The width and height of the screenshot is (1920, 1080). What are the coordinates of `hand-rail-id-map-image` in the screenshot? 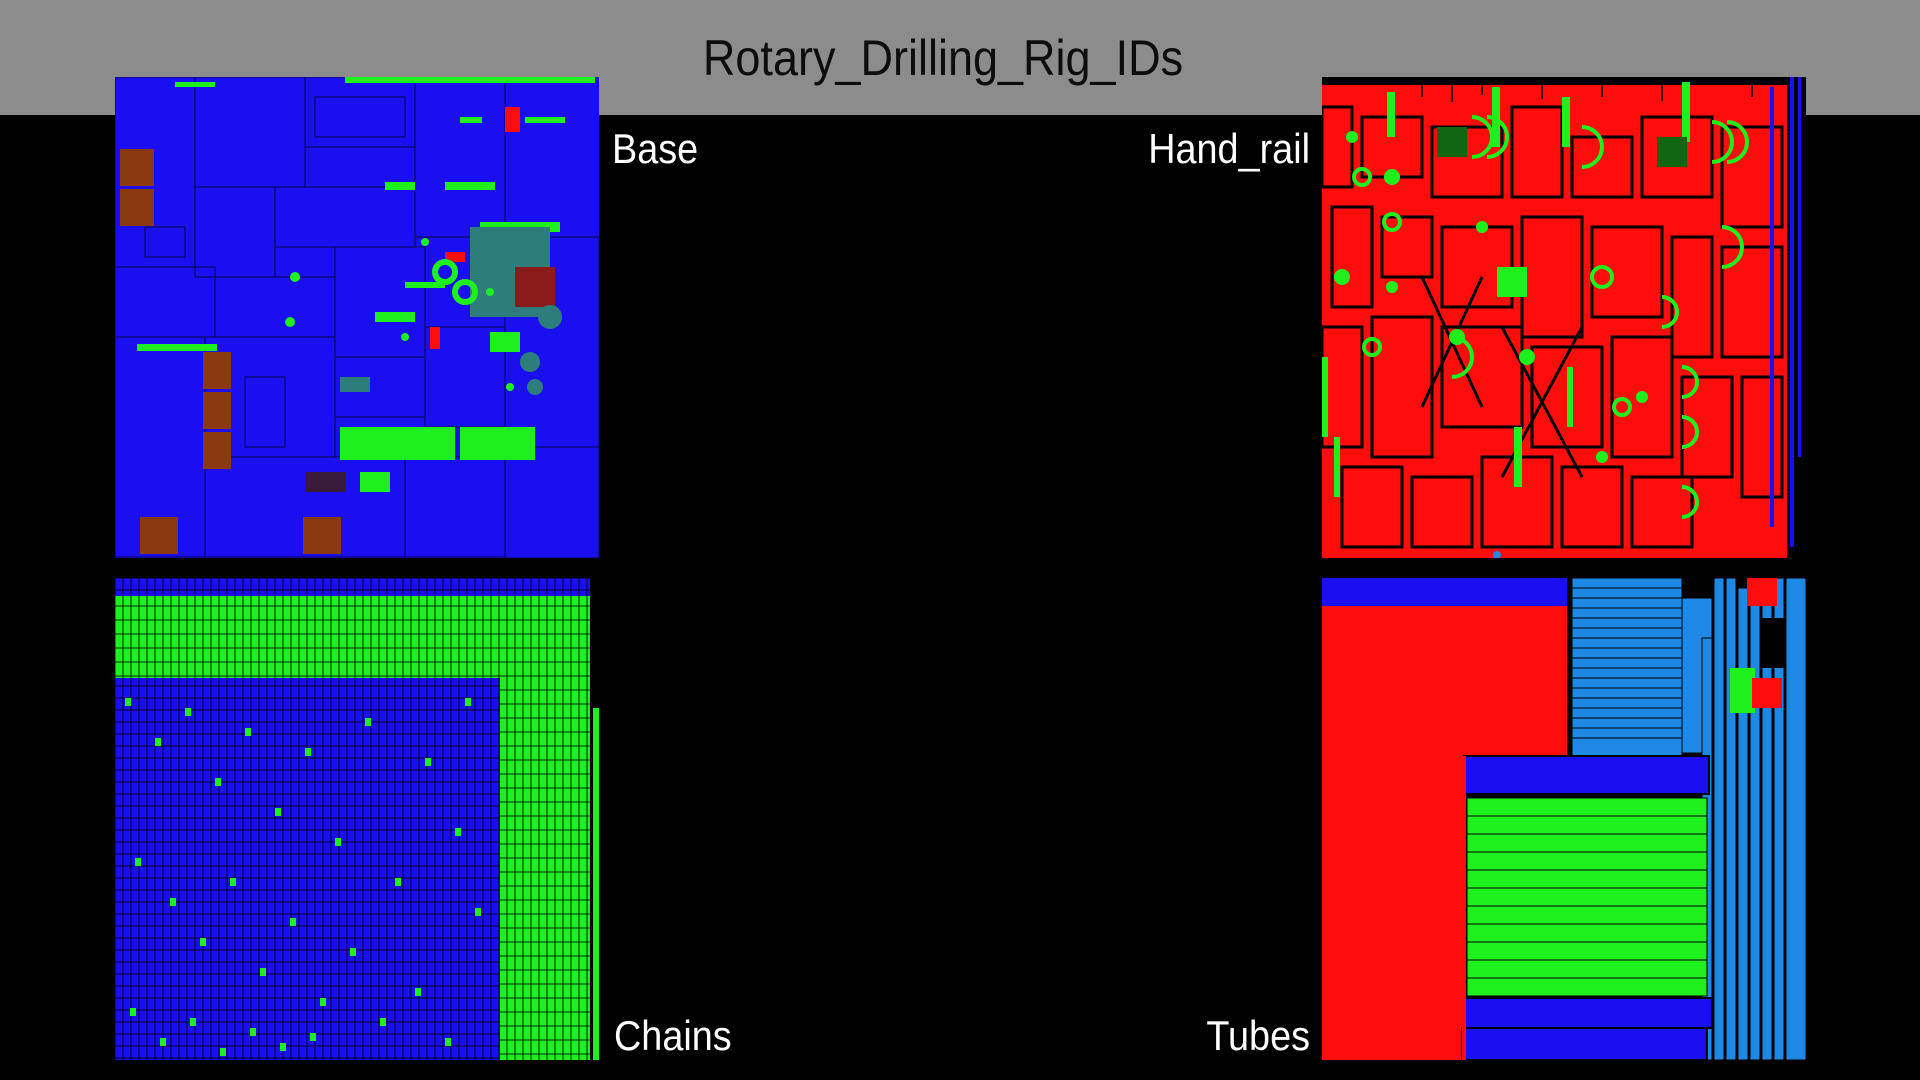 It's located at (1564, 317).